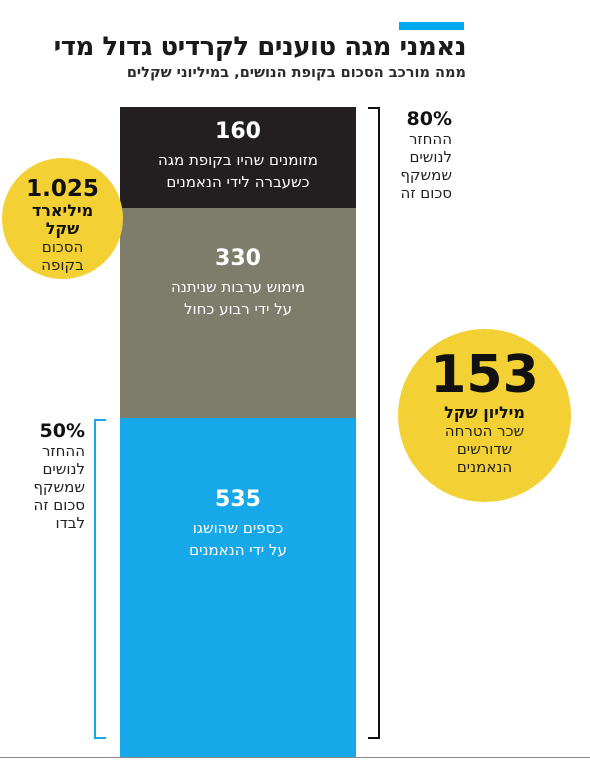 The width and height of the screenshot is (590, 766). I want to click on chart-baseline, so click(295, 757).